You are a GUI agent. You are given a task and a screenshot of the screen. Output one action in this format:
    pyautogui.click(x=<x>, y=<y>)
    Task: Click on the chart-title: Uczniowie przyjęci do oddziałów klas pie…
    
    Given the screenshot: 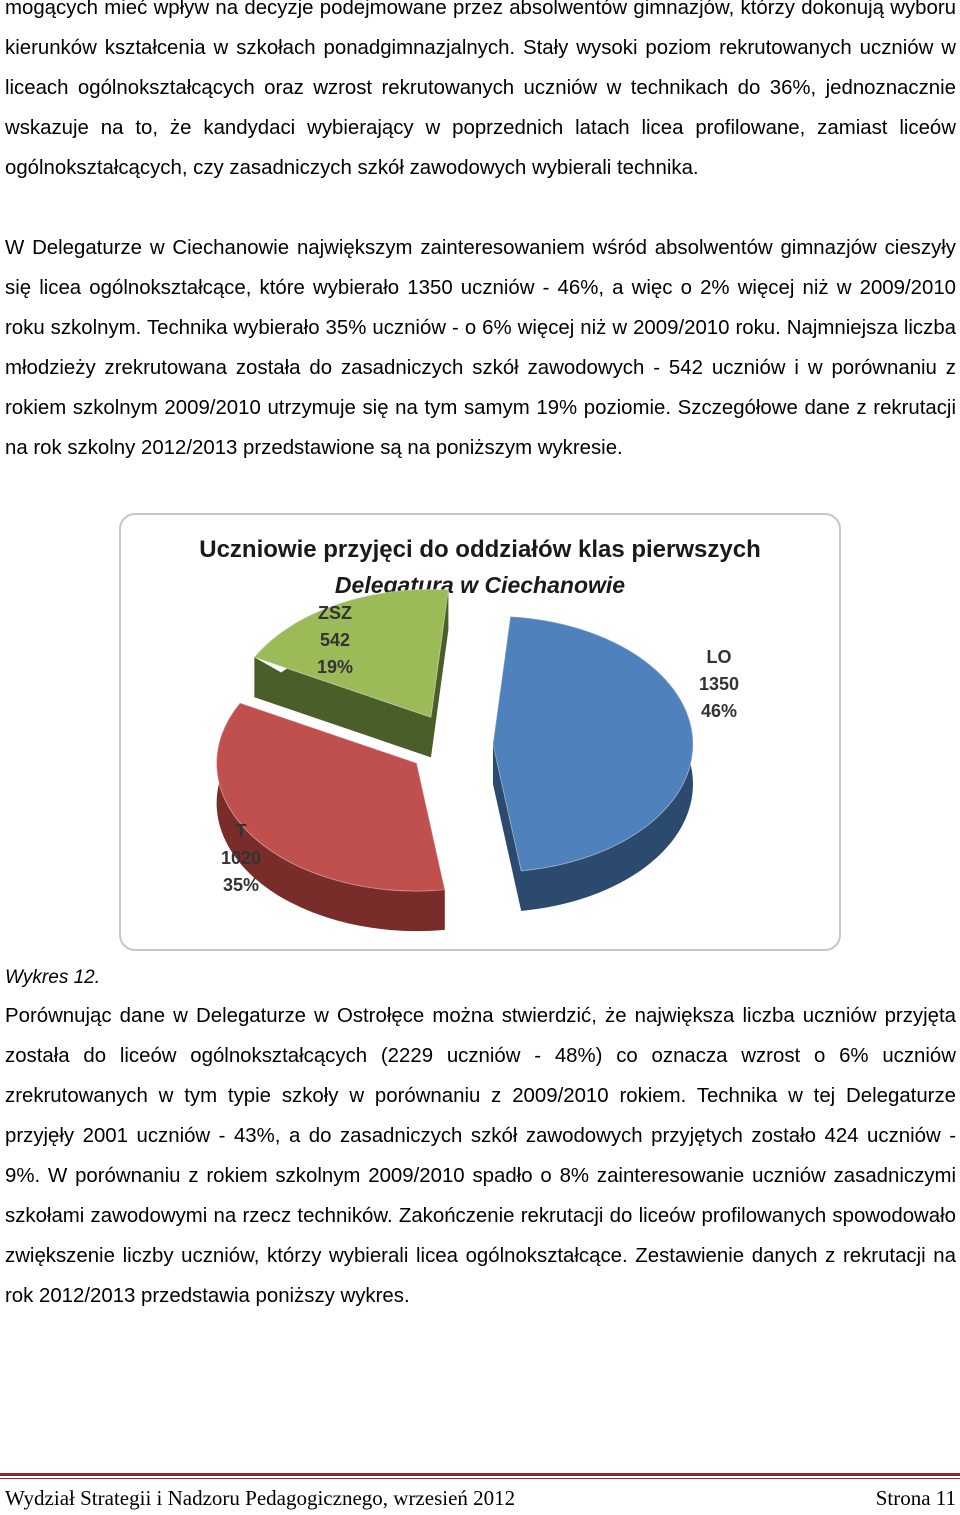 What is the action you would take?
    pyautogui.click(x=479, y=549)
    